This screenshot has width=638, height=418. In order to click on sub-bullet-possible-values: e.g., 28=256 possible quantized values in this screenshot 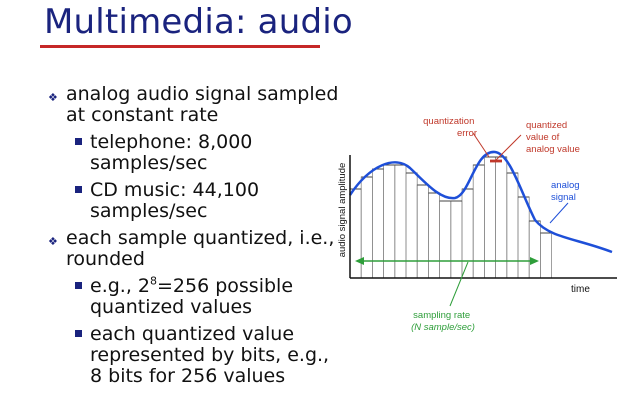, I will do `click(194, 297)`.